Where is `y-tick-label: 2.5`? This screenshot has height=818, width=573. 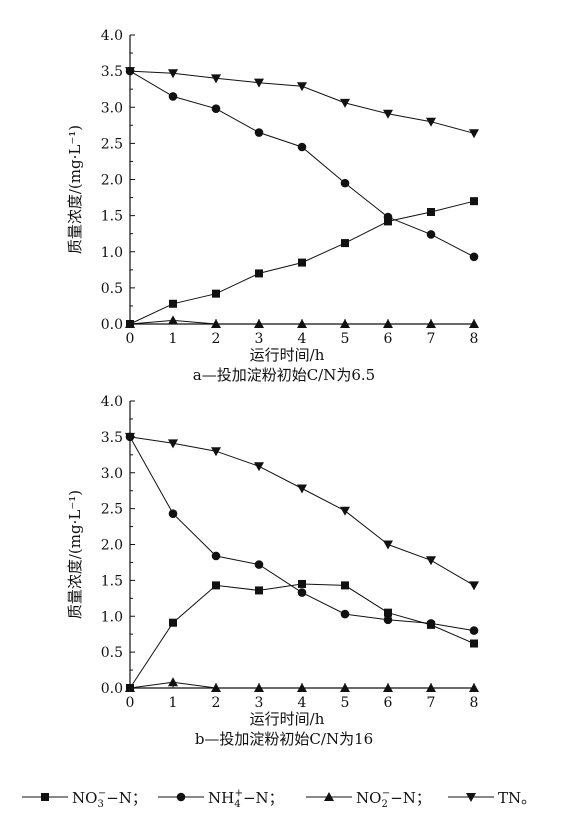
y-tick-label: 2.5 is located at coordinates (112, 144).